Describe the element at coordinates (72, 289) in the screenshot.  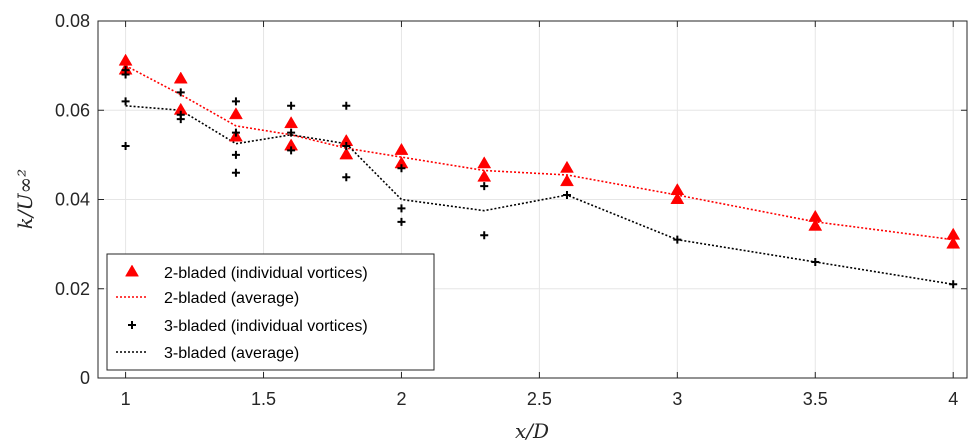
I see `y-tick-label: 0.02` at that location.